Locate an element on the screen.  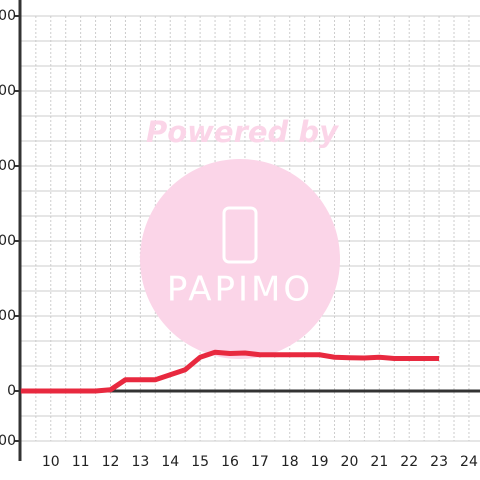
x-tick-label: 16 is located at coordinates (230, 462).